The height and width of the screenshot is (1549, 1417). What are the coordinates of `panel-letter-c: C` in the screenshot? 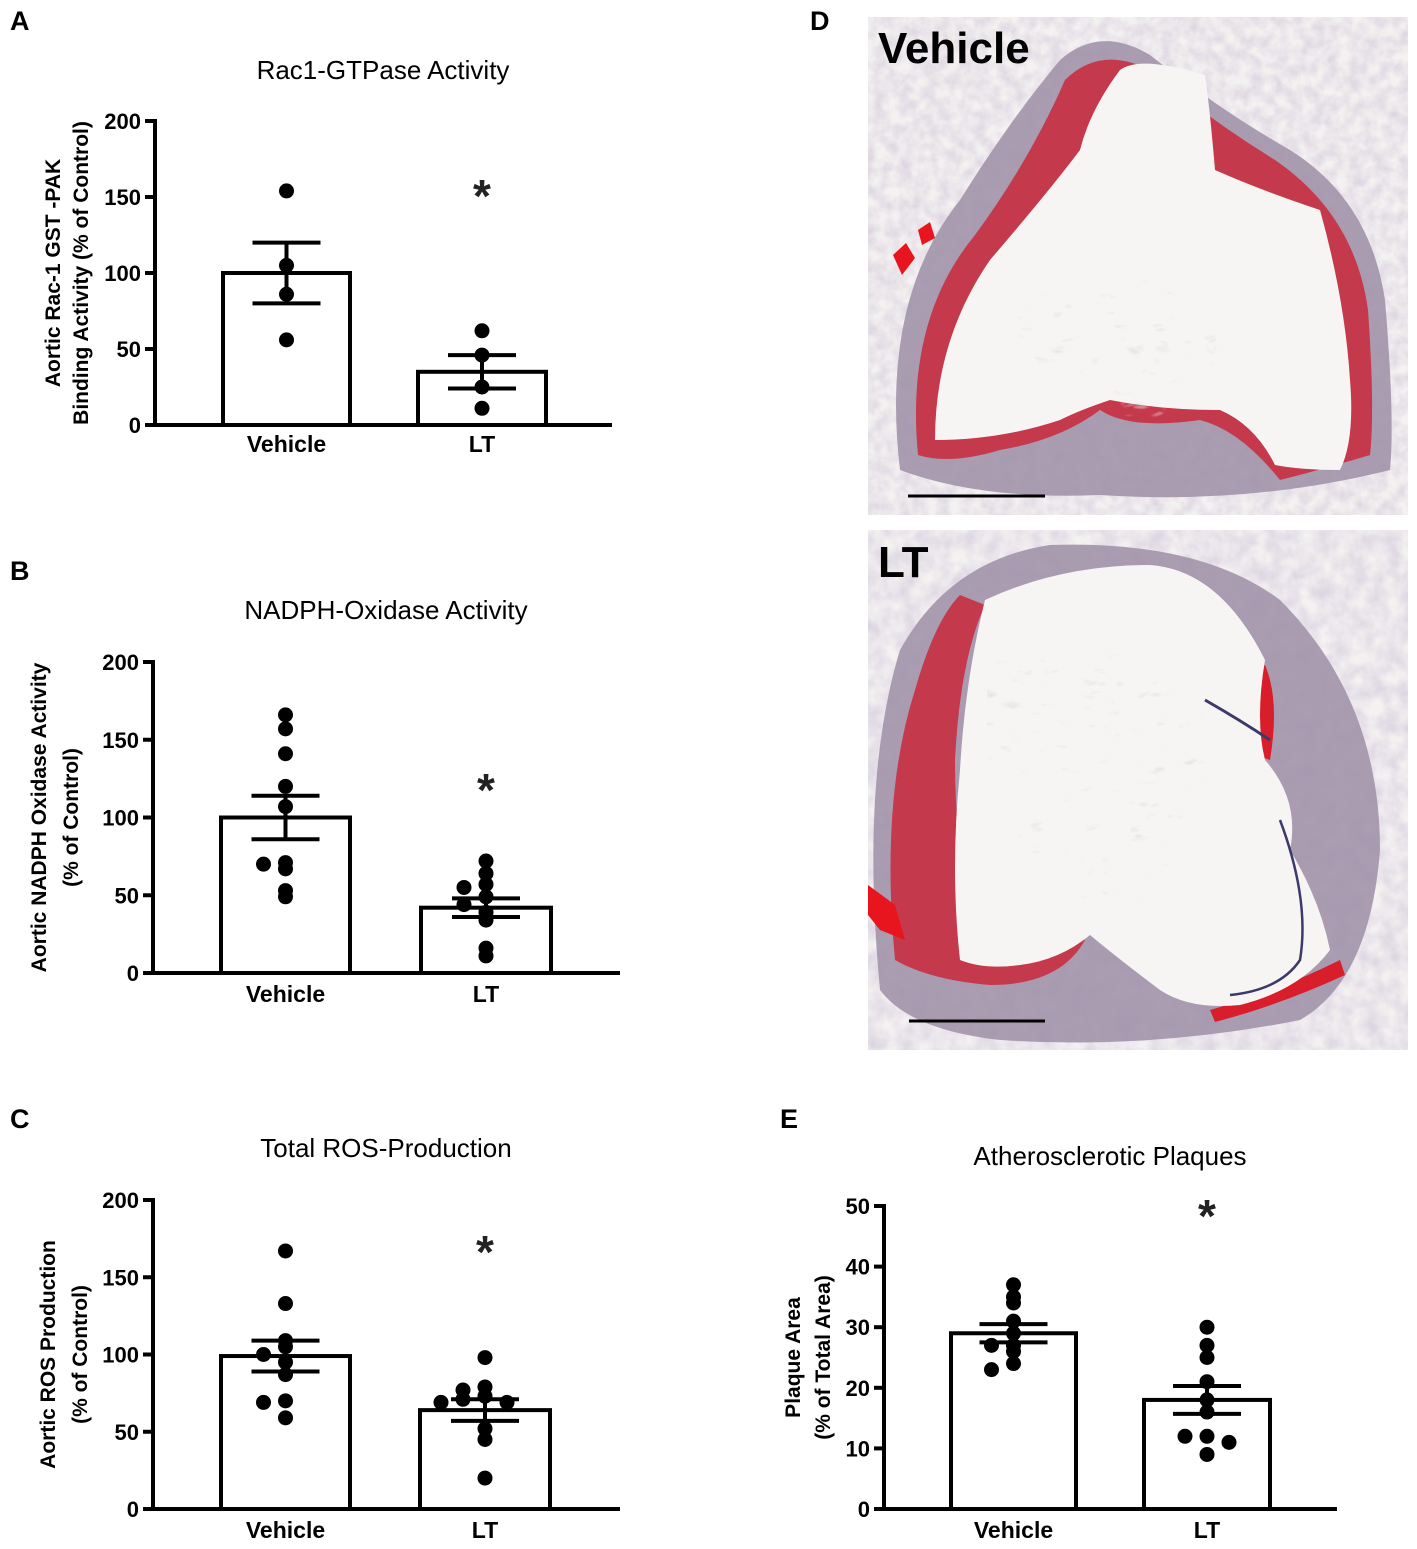 It's located at (20, 1119).